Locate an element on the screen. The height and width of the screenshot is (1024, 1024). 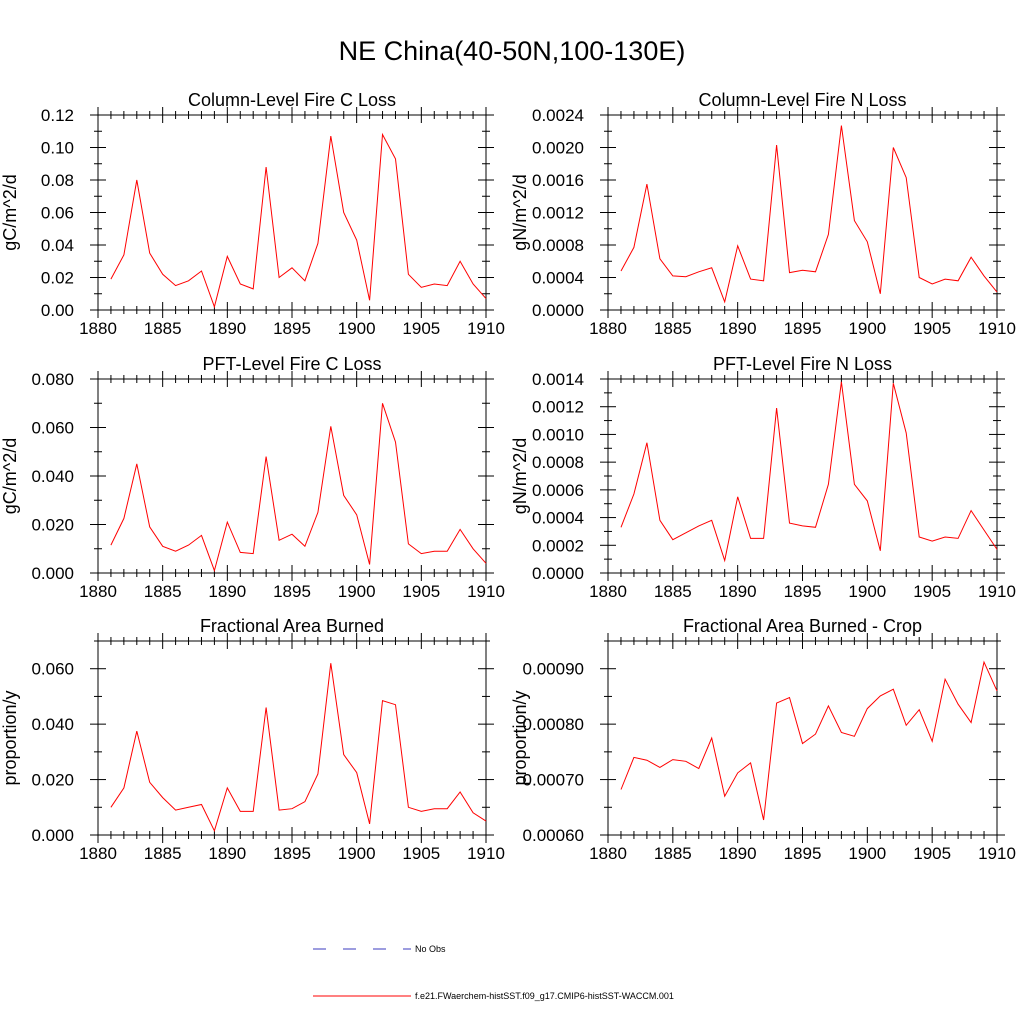
page-title: NE China(40-50N,100-130E) is located at coordinates (512, 51).